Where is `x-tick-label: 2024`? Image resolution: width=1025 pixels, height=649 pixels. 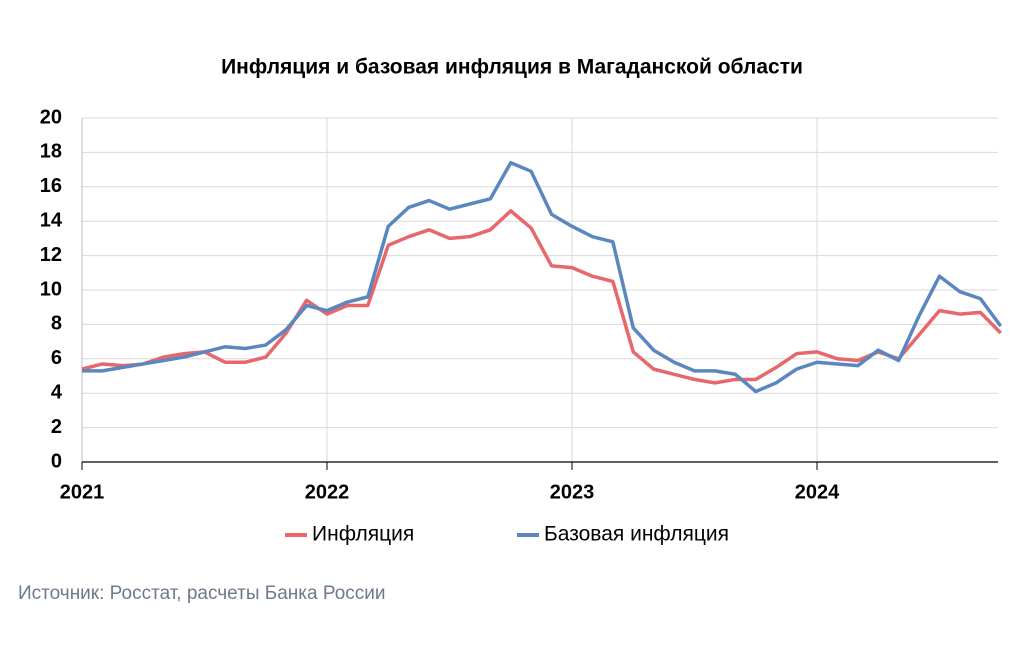
x-tick-label: 2024 is located at coordinates (817, 492).